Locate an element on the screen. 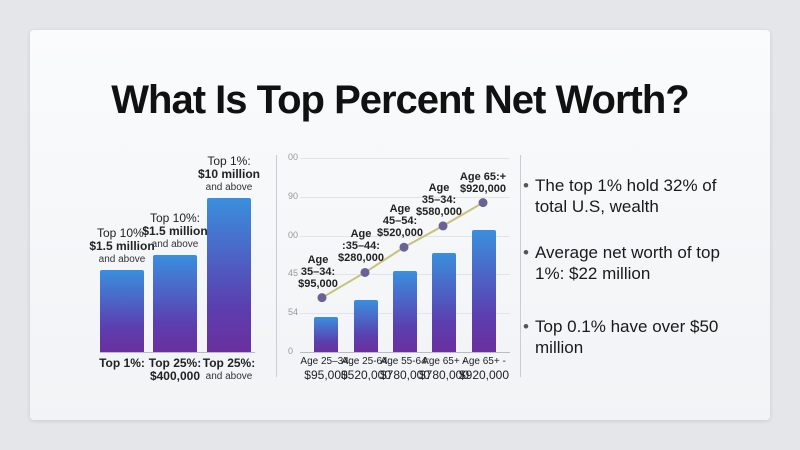 This screenshot has height=450, width=800. y-tick-label: 0 is located at coordinates (291, 351).